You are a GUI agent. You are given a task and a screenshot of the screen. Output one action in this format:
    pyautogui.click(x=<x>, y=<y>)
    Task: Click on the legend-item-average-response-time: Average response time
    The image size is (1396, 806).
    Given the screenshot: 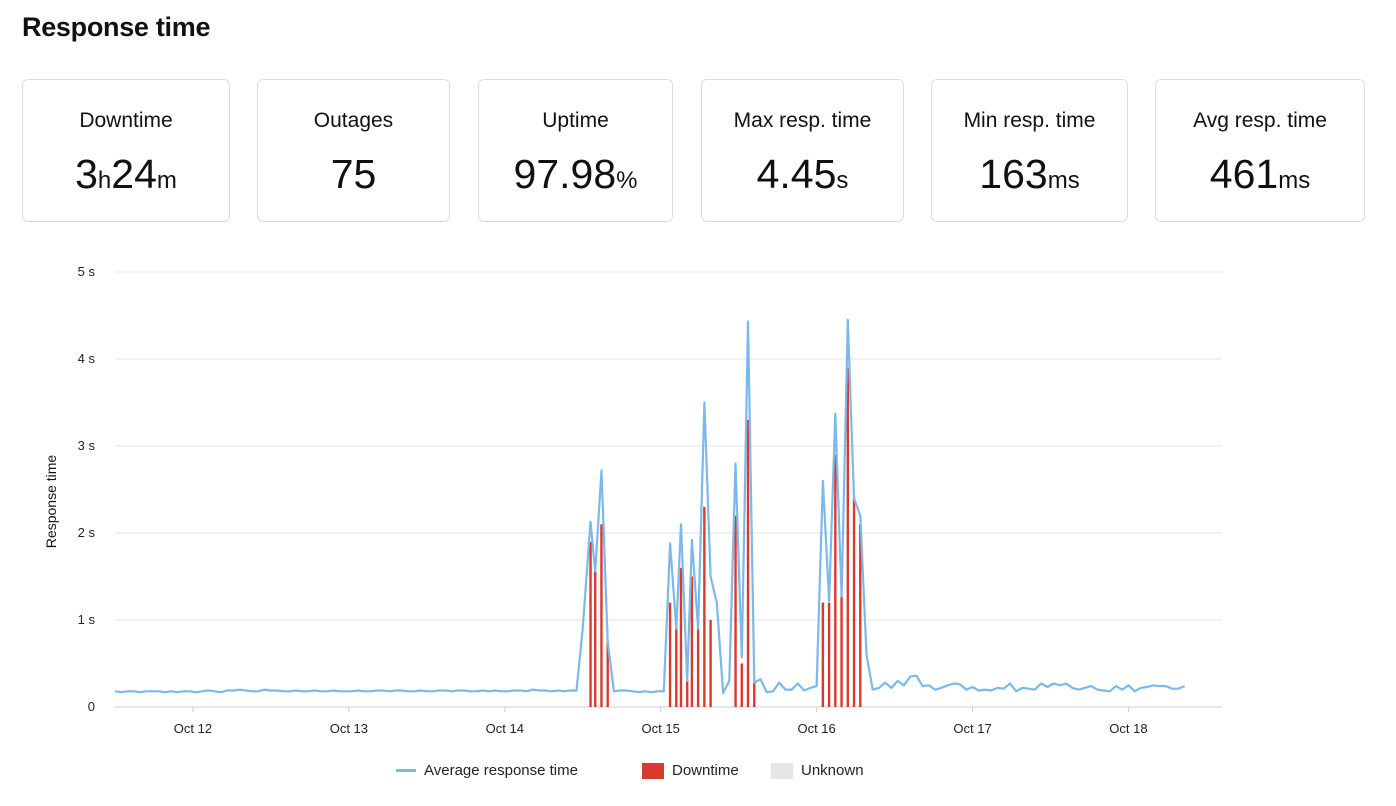 What is the action you would take?
    pyautogui.click(x=487, y=770)
    